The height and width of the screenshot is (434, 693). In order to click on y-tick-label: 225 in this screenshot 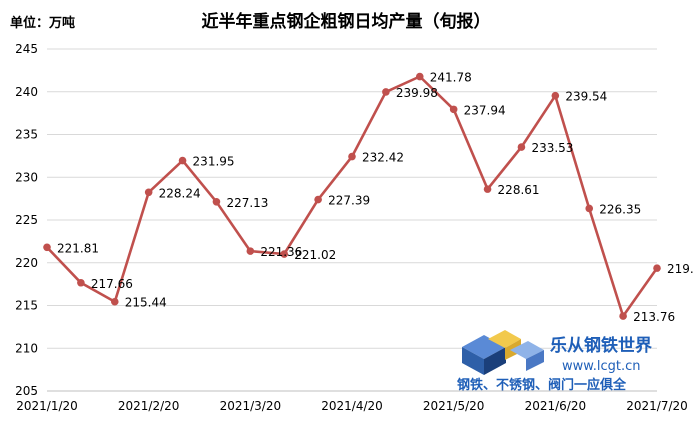, I will do `click(26, 220)`.